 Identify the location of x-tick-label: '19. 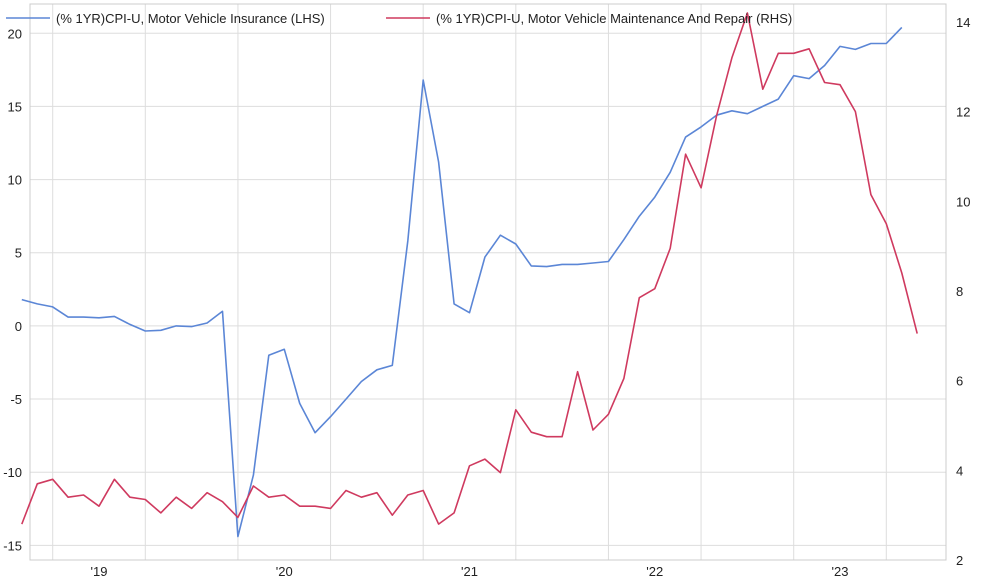
(99, 571).